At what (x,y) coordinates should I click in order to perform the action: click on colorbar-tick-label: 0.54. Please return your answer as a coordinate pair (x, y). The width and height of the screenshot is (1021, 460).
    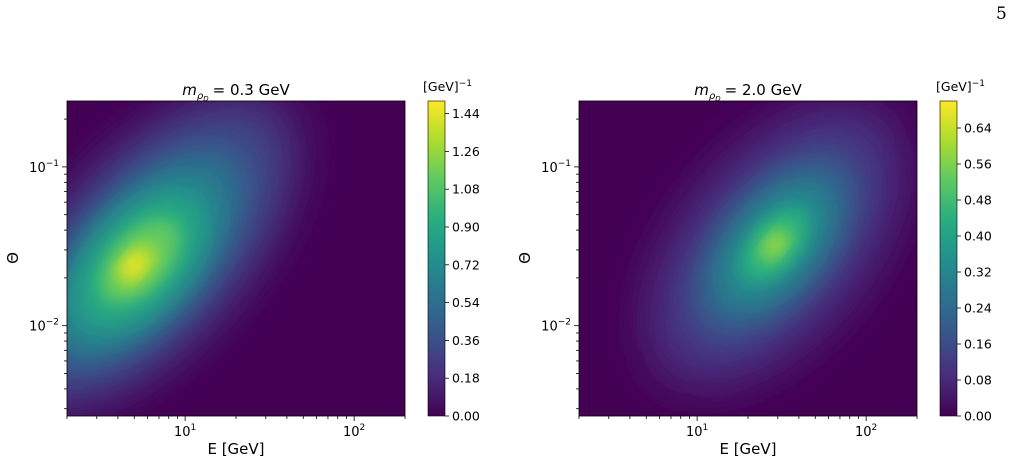
    Looking at the image, I should click on (466, 302).